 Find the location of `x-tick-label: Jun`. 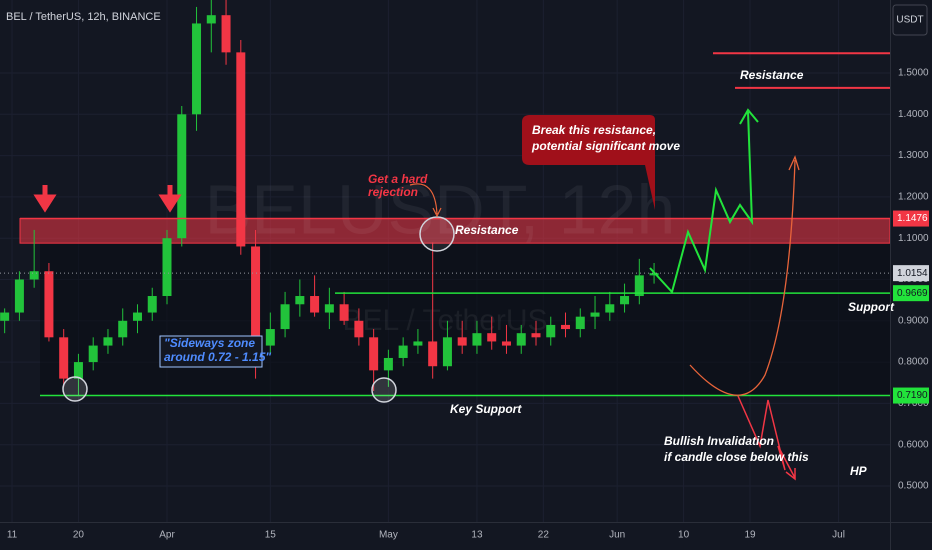

x-tick-label: Jun is located at coordinates (617, 535).